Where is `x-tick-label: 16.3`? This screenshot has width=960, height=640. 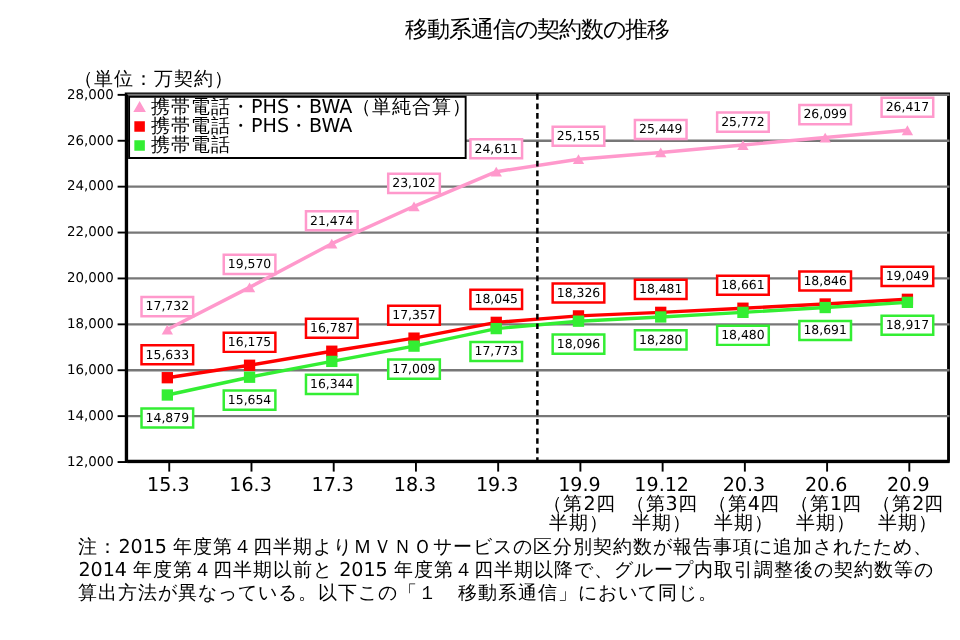 x-tick-label: 16.3 is located at coordinates (250, 485).